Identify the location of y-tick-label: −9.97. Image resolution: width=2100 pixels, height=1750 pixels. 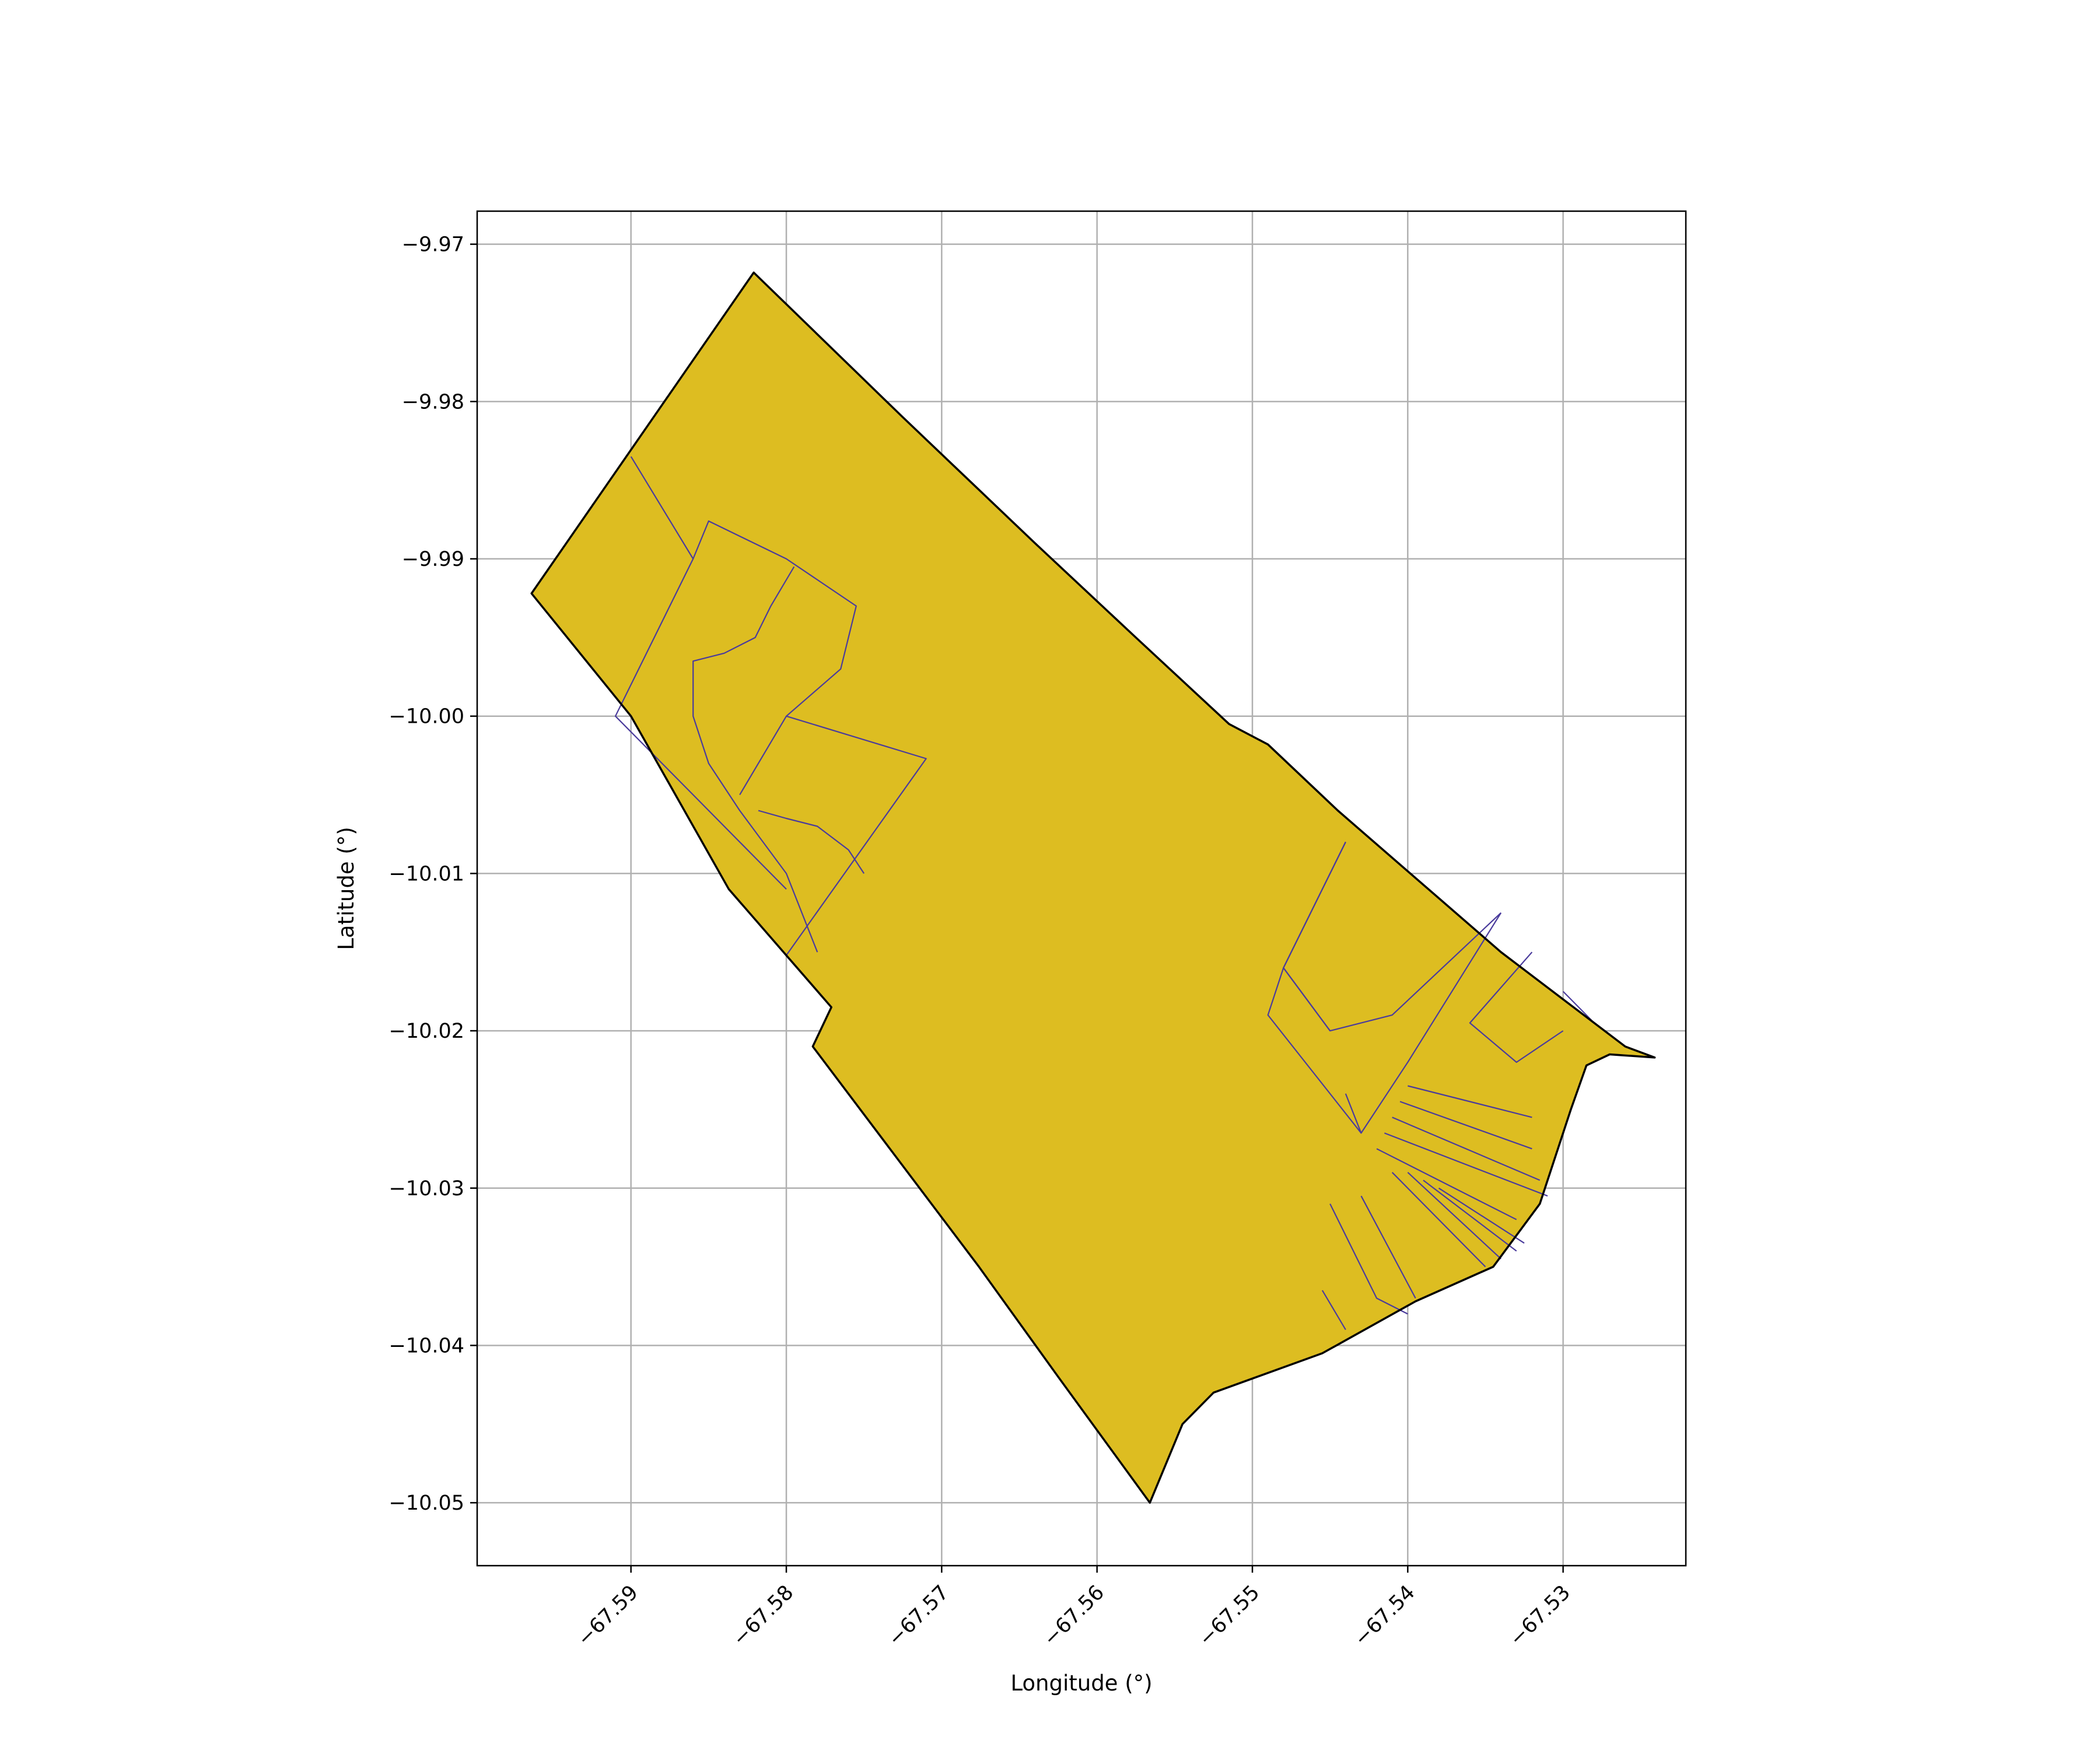
(433, 245).